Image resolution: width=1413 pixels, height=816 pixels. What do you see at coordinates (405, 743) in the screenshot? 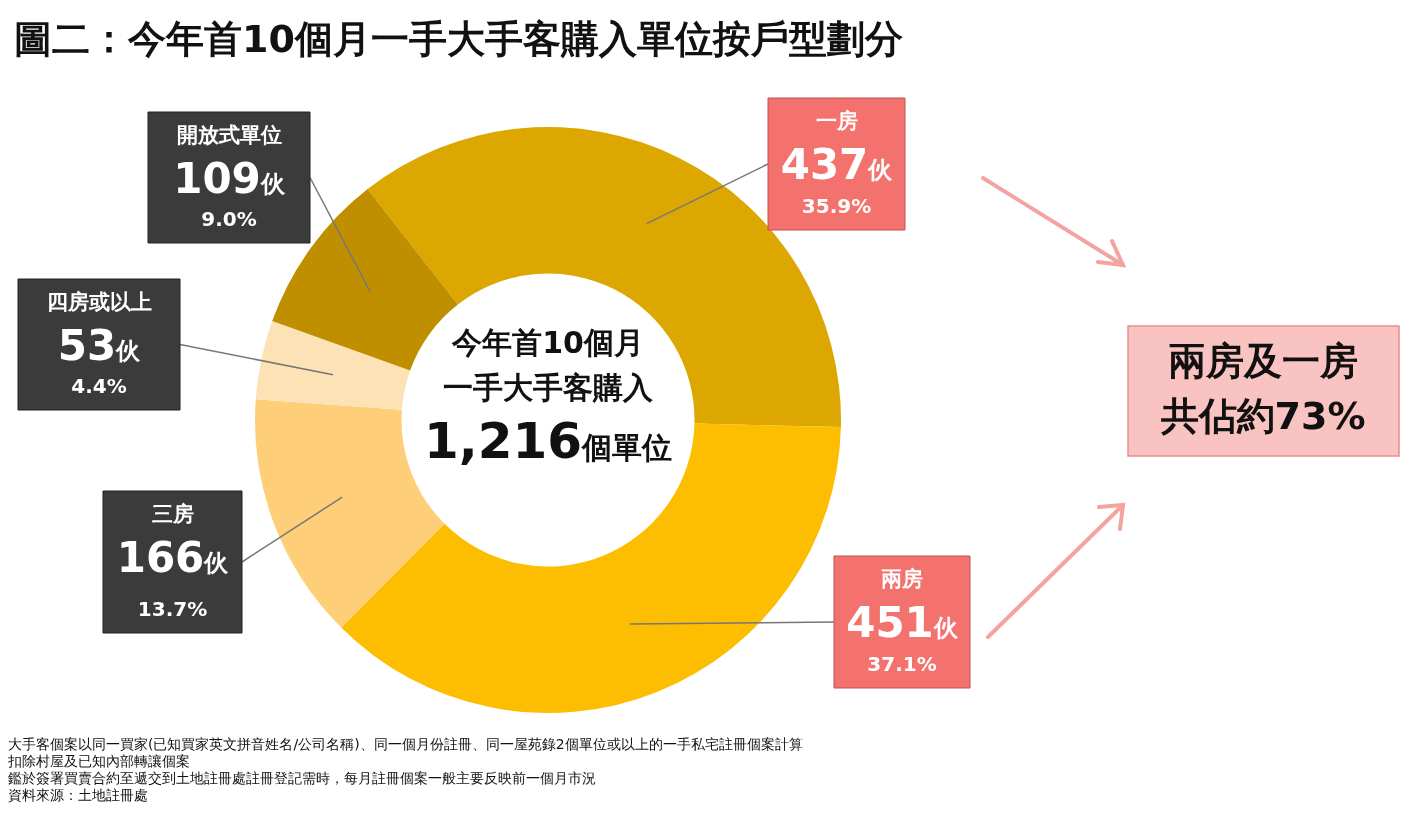
I see `text: 大手客個案以同一買家(已知買家英文拼音姓名/公司名稱)、同一個月份註冊、同一屋苑錄2個單位或以上的一手私宅註冊個案計算` at bounding box center [405, 743].